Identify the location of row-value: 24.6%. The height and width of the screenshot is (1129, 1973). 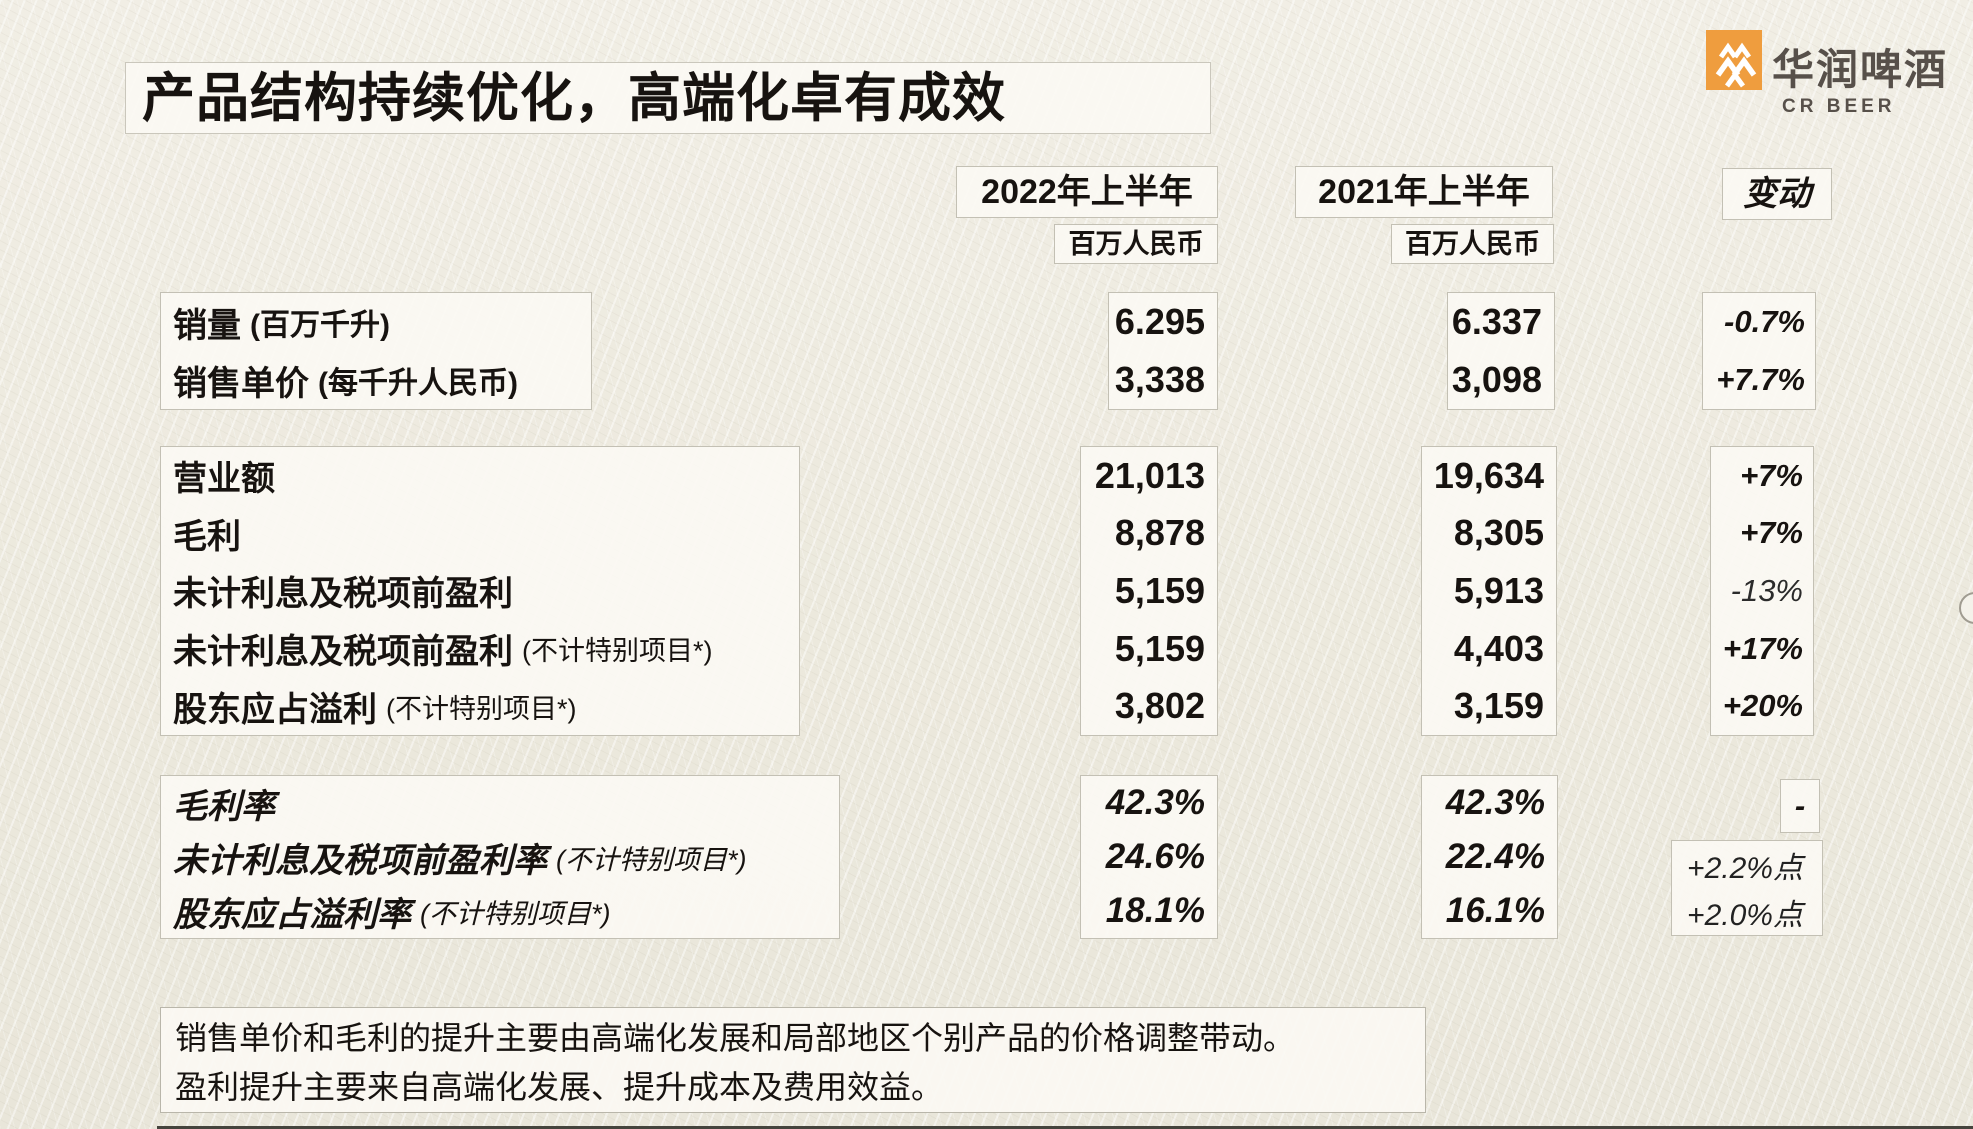
(1155, 856).